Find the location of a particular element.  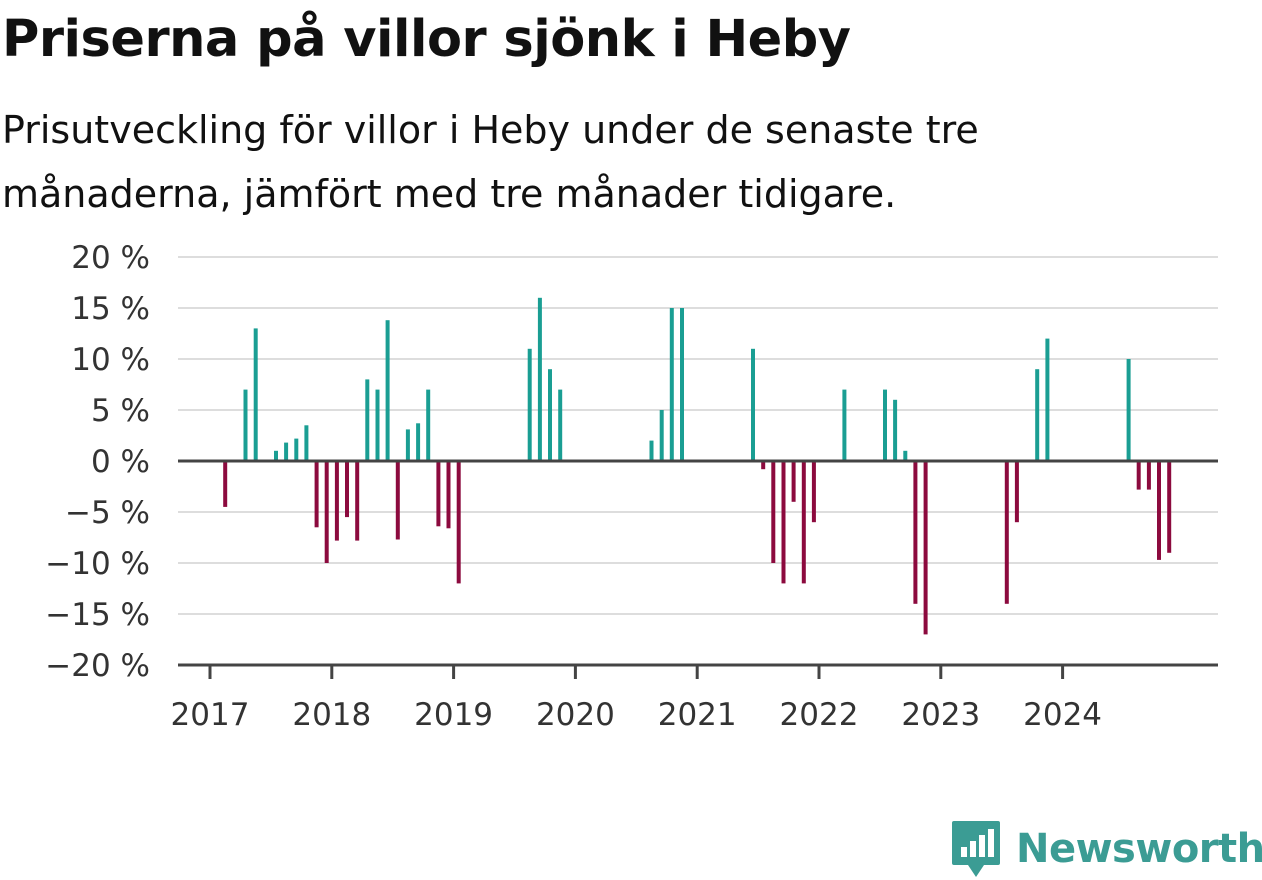

y-tick-label: 5 % is located at coordinates (120, 411).